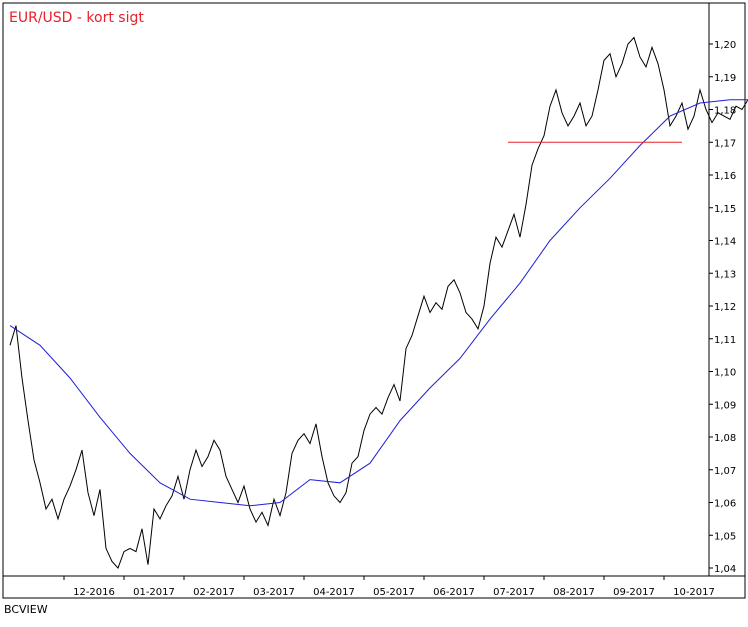 The height and width of the screenshot is (627, 748). I want to click on y-tick-label: 1,19, so click(725, 78).